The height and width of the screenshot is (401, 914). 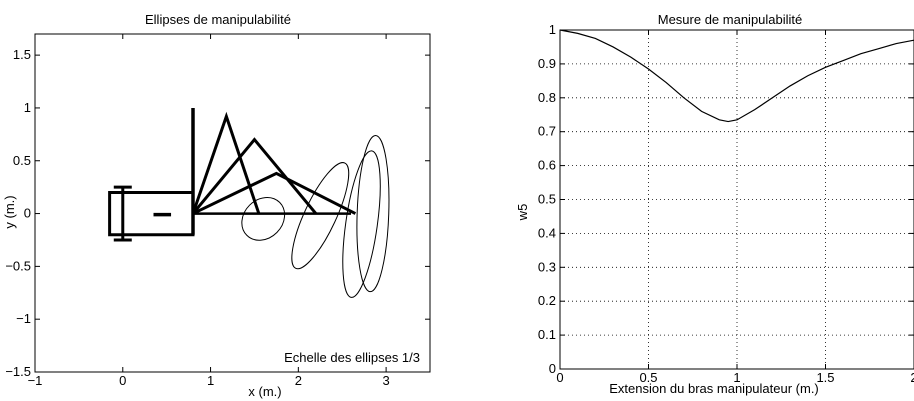 What do you see at coordinates (552, 368) in the screenshot?
I see `right-chart-ytick-label: 0` at bounding box center [552, 368].